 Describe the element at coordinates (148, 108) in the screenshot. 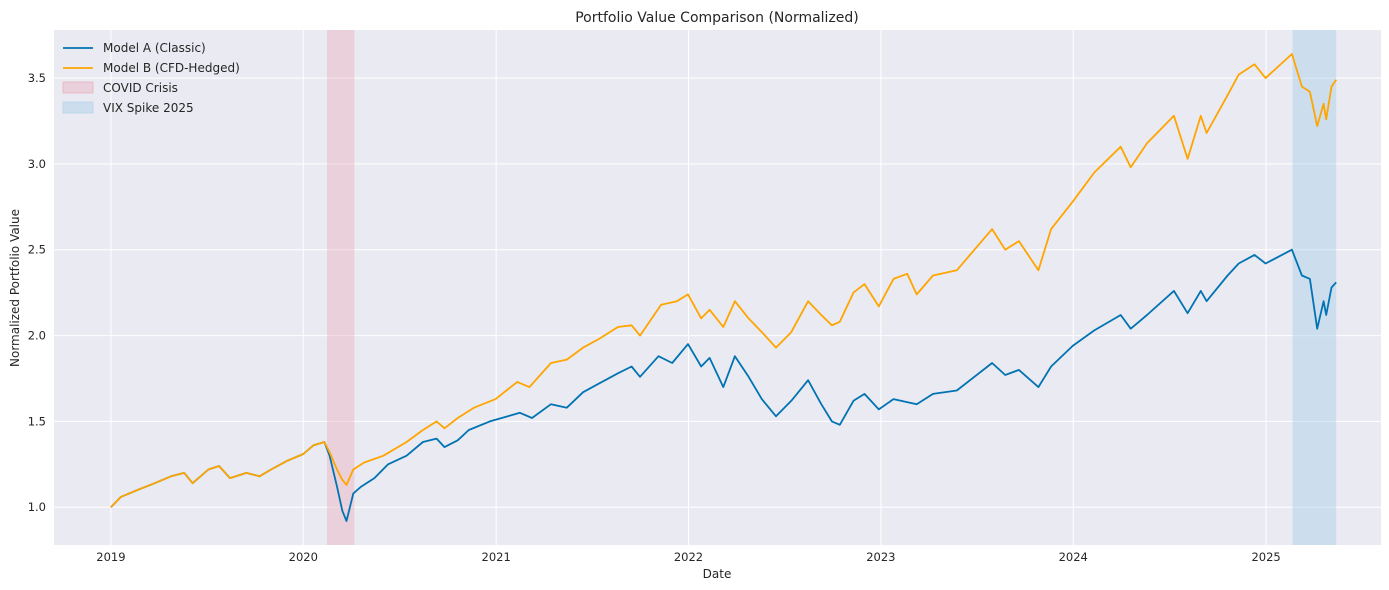

I see `legend-label-vix: VIX Spike 2025` at that location.